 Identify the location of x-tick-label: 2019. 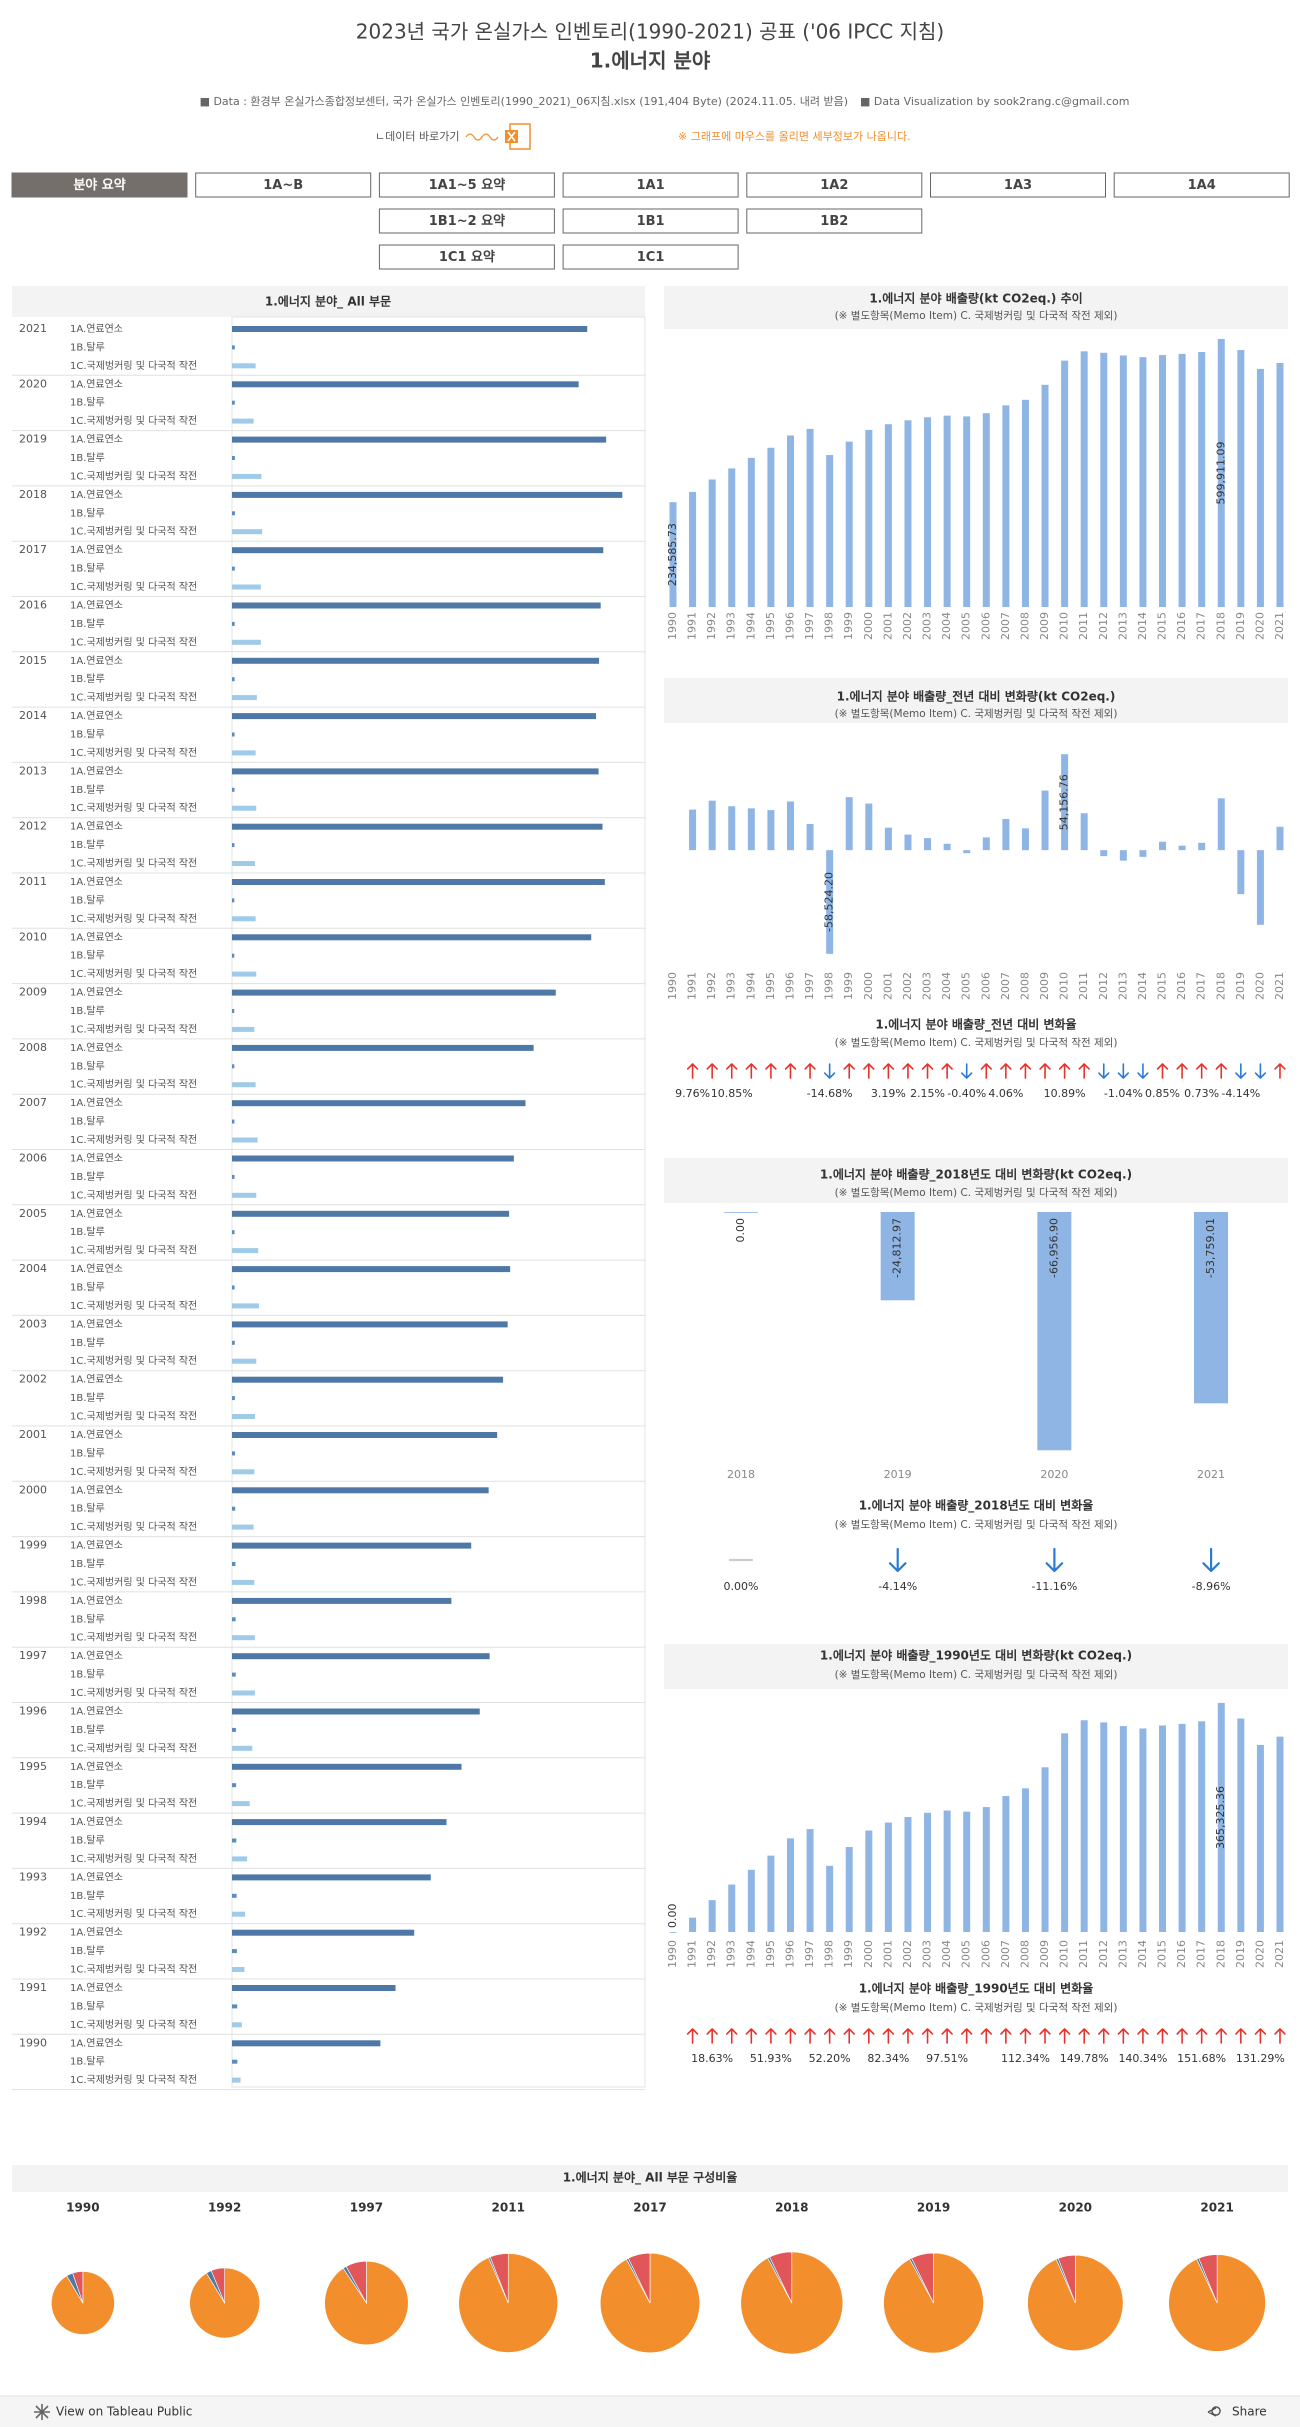
(1240, 986).